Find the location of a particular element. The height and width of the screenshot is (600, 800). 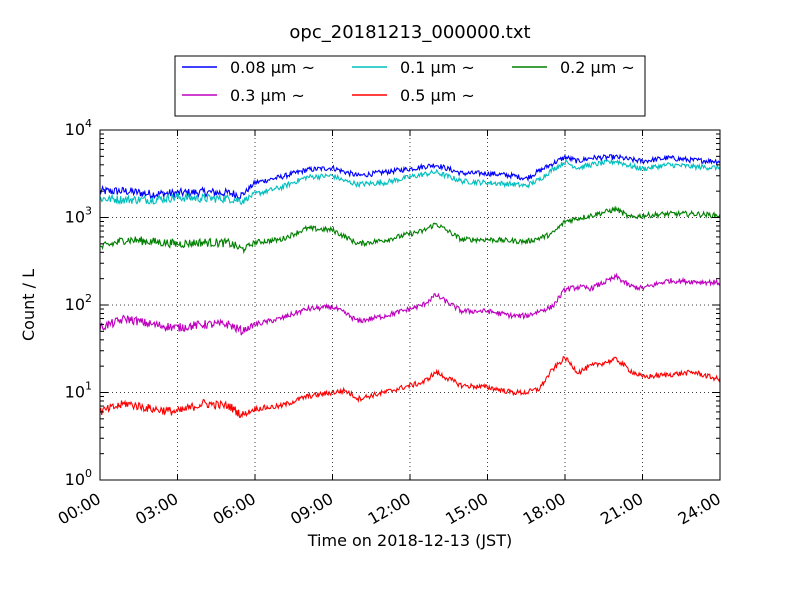

legend-label: 0.08 μm ~ is located at coordinates (272, 67).